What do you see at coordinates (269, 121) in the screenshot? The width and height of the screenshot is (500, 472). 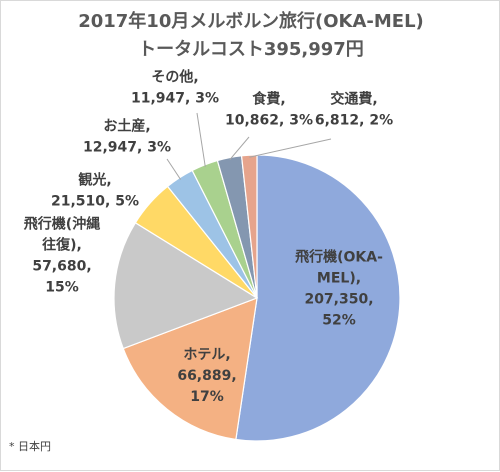 I see `slice-label-line: 10,862, 3%` at bounding box center [269, 121].